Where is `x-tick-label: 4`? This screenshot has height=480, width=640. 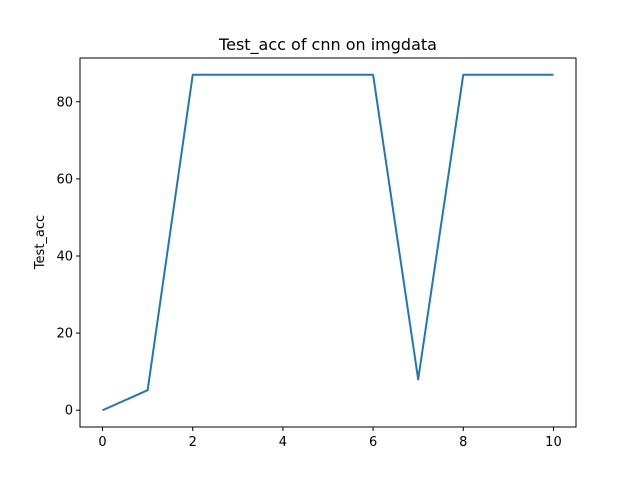
x-tick-label: 4 is located at coordinates (283, 442).